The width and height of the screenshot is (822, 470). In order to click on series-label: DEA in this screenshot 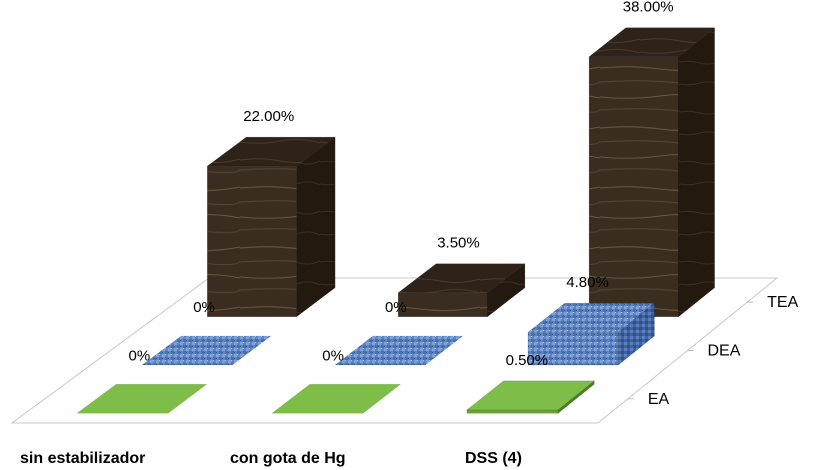, I will do `click(724, 351)`.